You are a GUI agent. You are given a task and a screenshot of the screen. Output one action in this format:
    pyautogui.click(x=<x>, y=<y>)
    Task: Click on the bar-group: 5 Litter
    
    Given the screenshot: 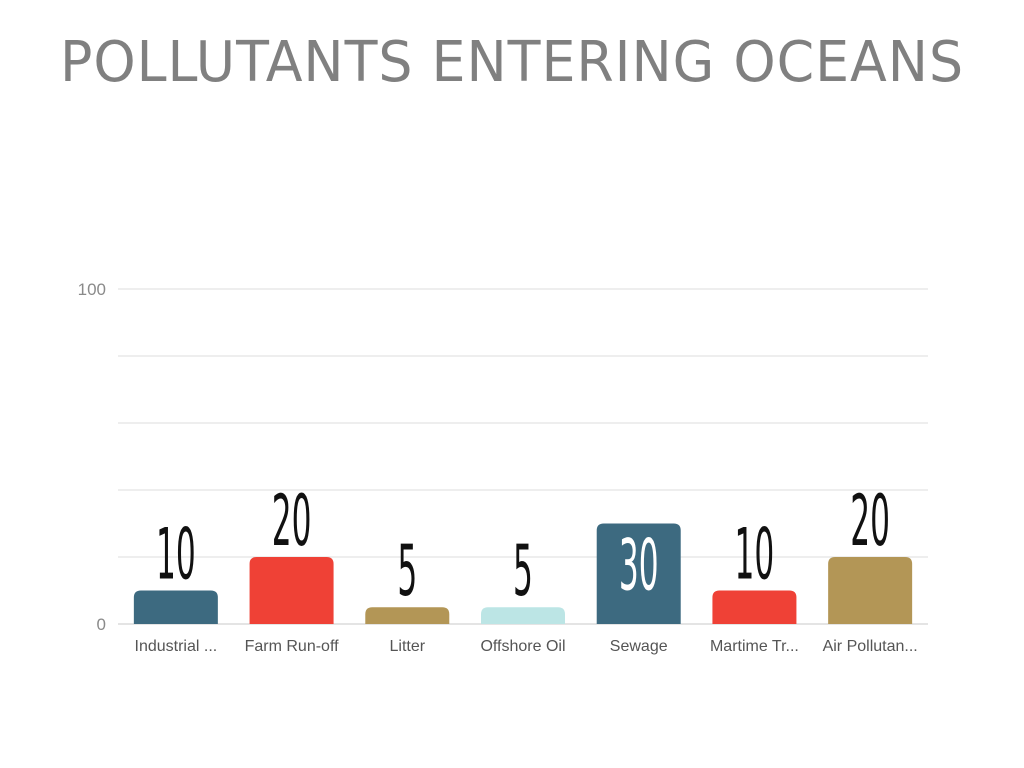 What is the action you would take?
    pyautogui.click(x=407, y=593)
    